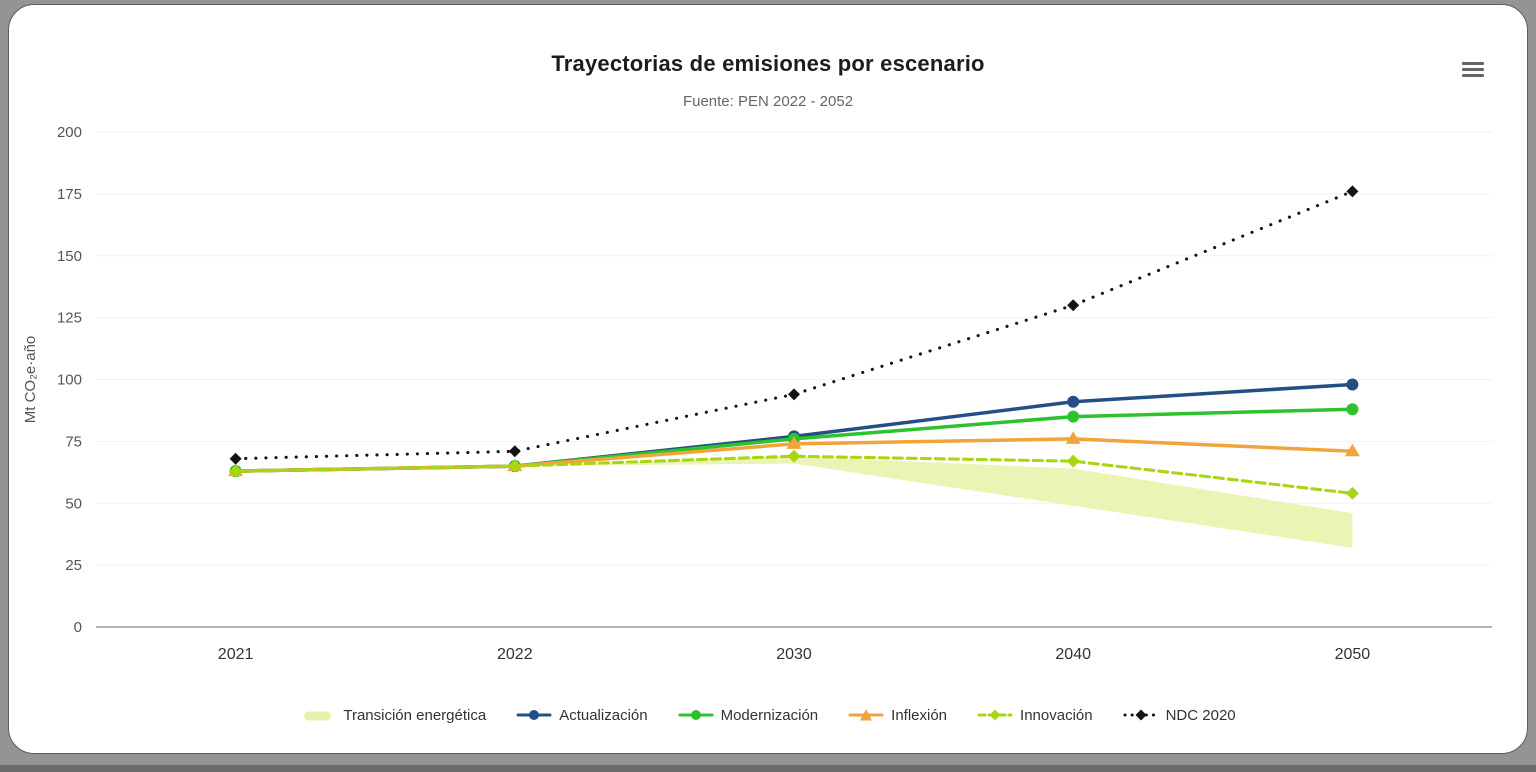 The image size is (1536, 772). I want to click on legend-label: Innovación, so click(1056, 715).